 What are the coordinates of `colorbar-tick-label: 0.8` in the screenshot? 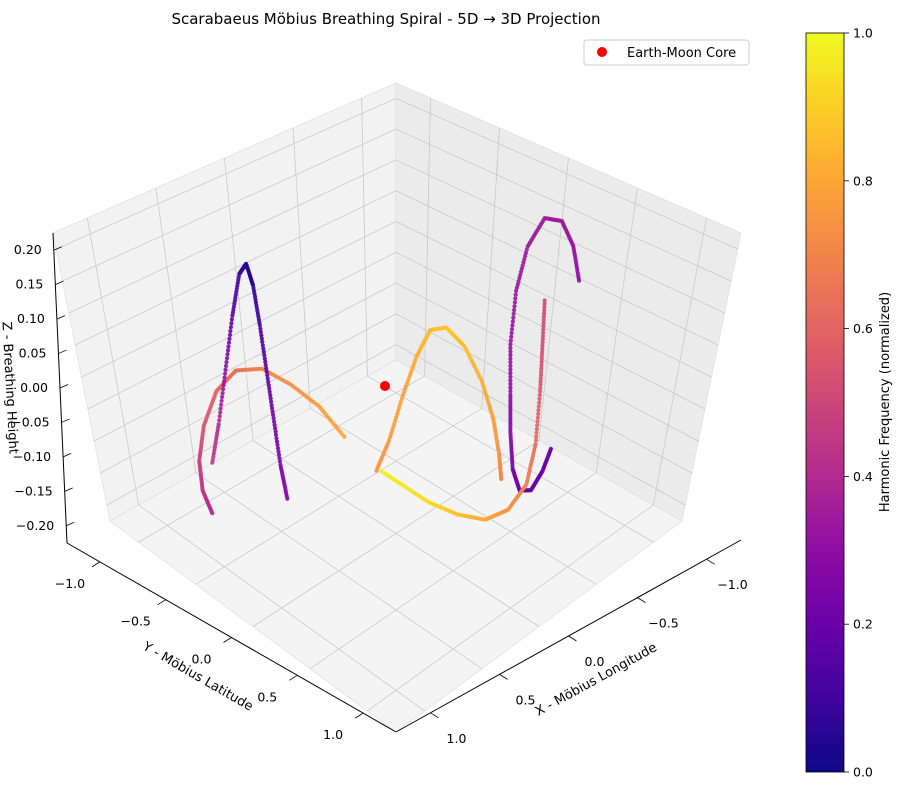 It's located at (863, 180).